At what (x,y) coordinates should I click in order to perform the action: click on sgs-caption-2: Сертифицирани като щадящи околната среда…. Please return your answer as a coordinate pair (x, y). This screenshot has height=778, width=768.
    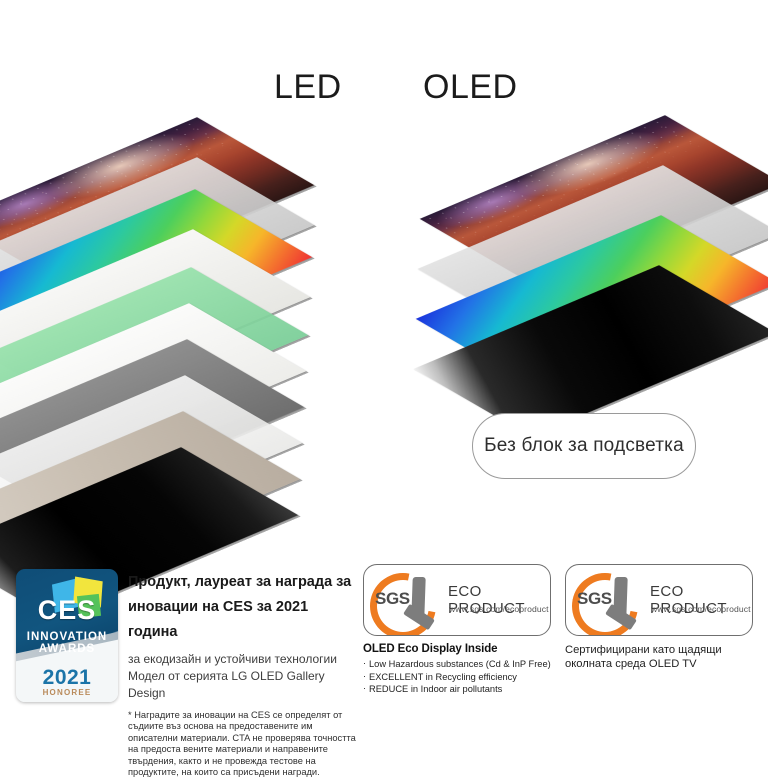
    Looking at the image, I should click on (659, 657).